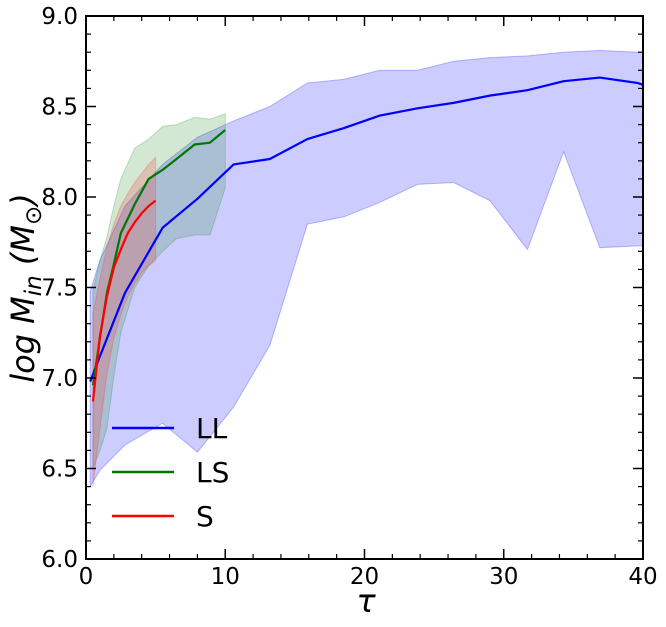 This screenshot has width=666, height=627. Describe the element at coordinates (59, 198) in the screenshot. I see `y-tick-label: 8.0` at that location.